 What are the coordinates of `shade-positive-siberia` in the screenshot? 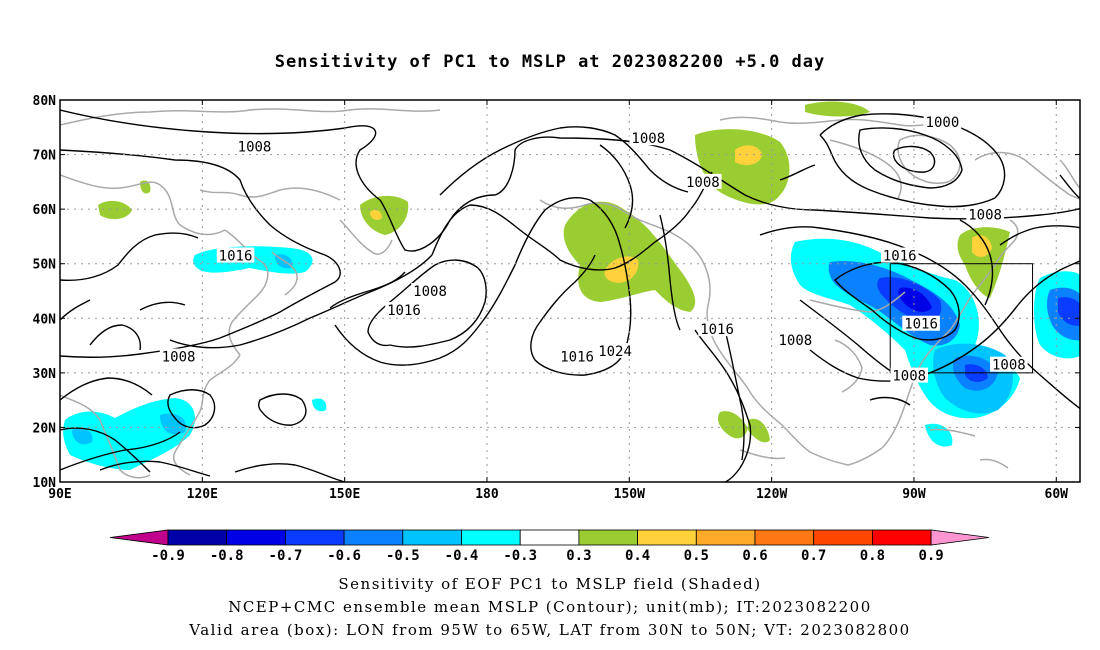 It's located at (115, 210).